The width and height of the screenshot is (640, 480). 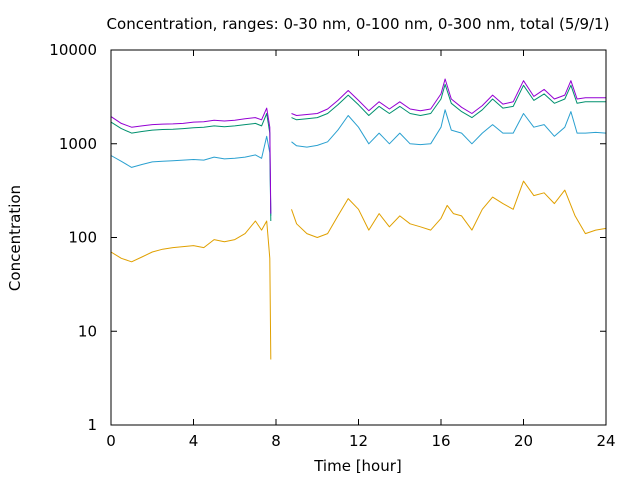 I want to click on x-tick-label: 24, so click(x=605, y=441).